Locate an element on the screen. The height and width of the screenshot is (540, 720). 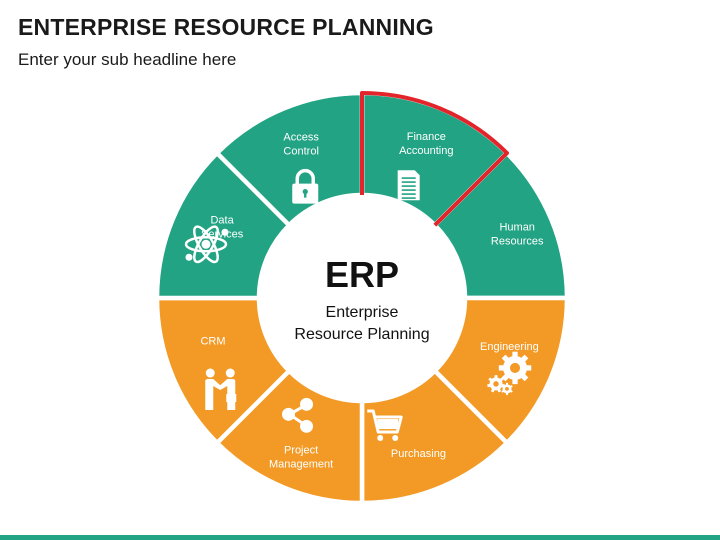
share-nodes-icon is located at coordinates (298, 415).